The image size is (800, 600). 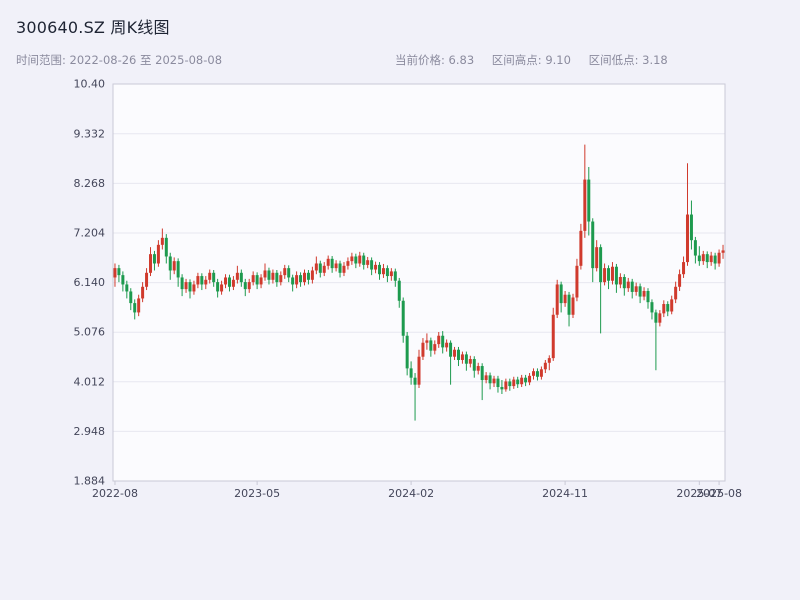 I want to click on x-tick-label: 2024-02, so click(x=411, y=493).